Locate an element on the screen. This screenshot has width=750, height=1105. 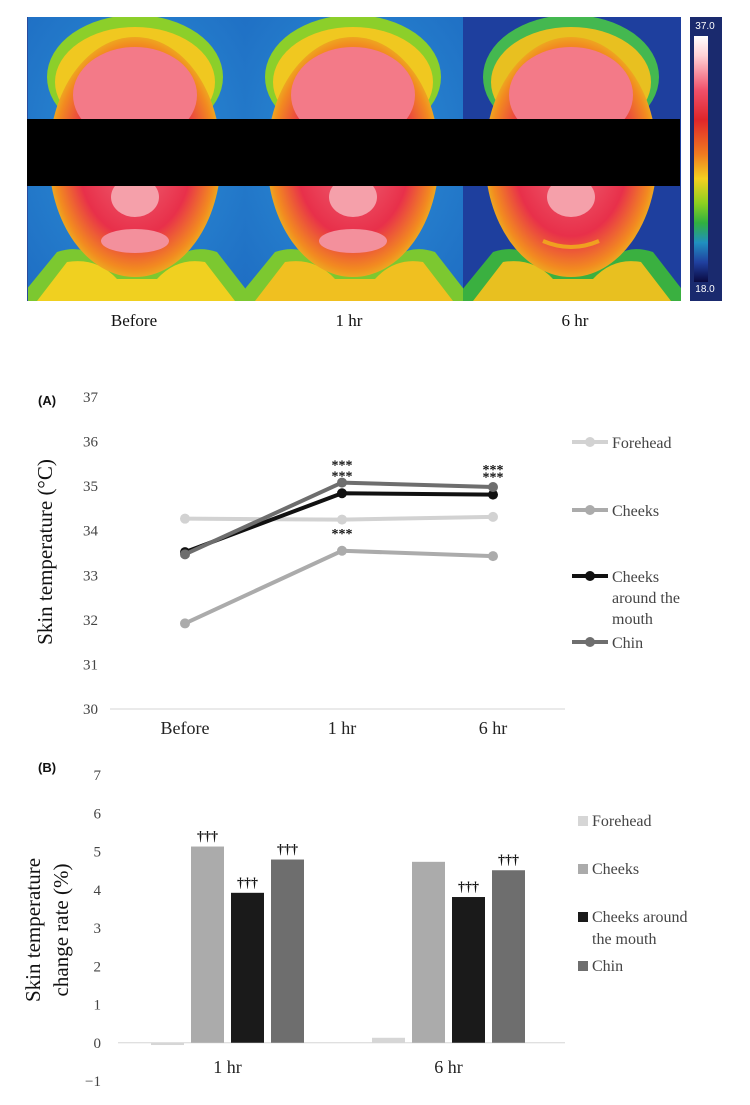
y-tick-label: 4 is located at coordinates (98, 891).